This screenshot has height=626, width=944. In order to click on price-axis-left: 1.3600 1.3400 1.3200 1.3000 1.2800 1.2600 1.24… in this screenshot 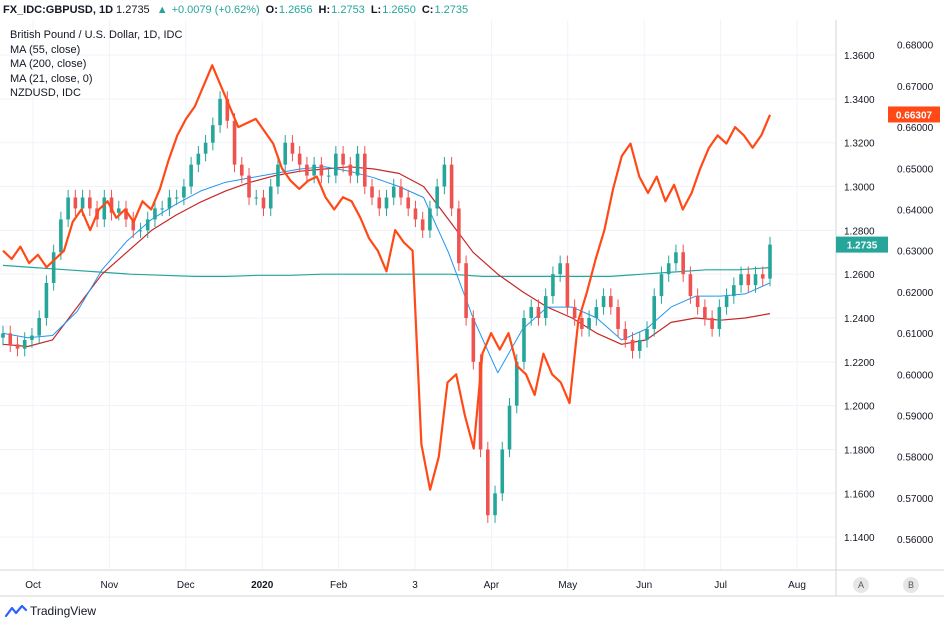, I will do `click(859, 297)`.